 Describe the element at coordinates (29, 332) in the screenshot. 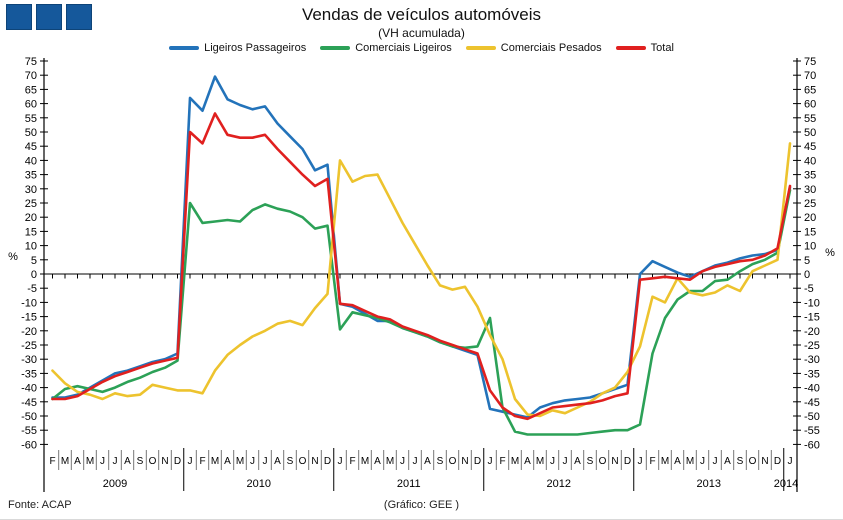

I see `y-tick-label-left: -20` at that location.